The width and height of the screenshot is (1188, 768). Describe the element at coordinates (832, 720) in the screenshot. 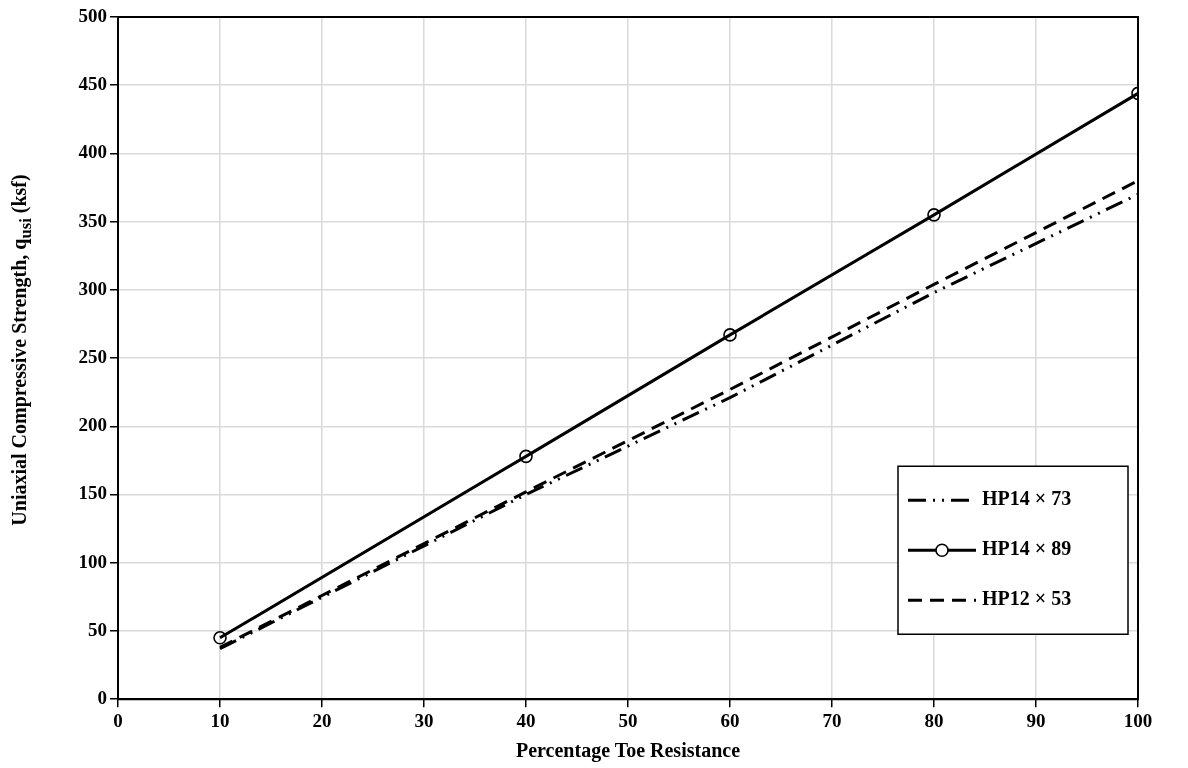

I see `x-tick-label: 70` at that location.